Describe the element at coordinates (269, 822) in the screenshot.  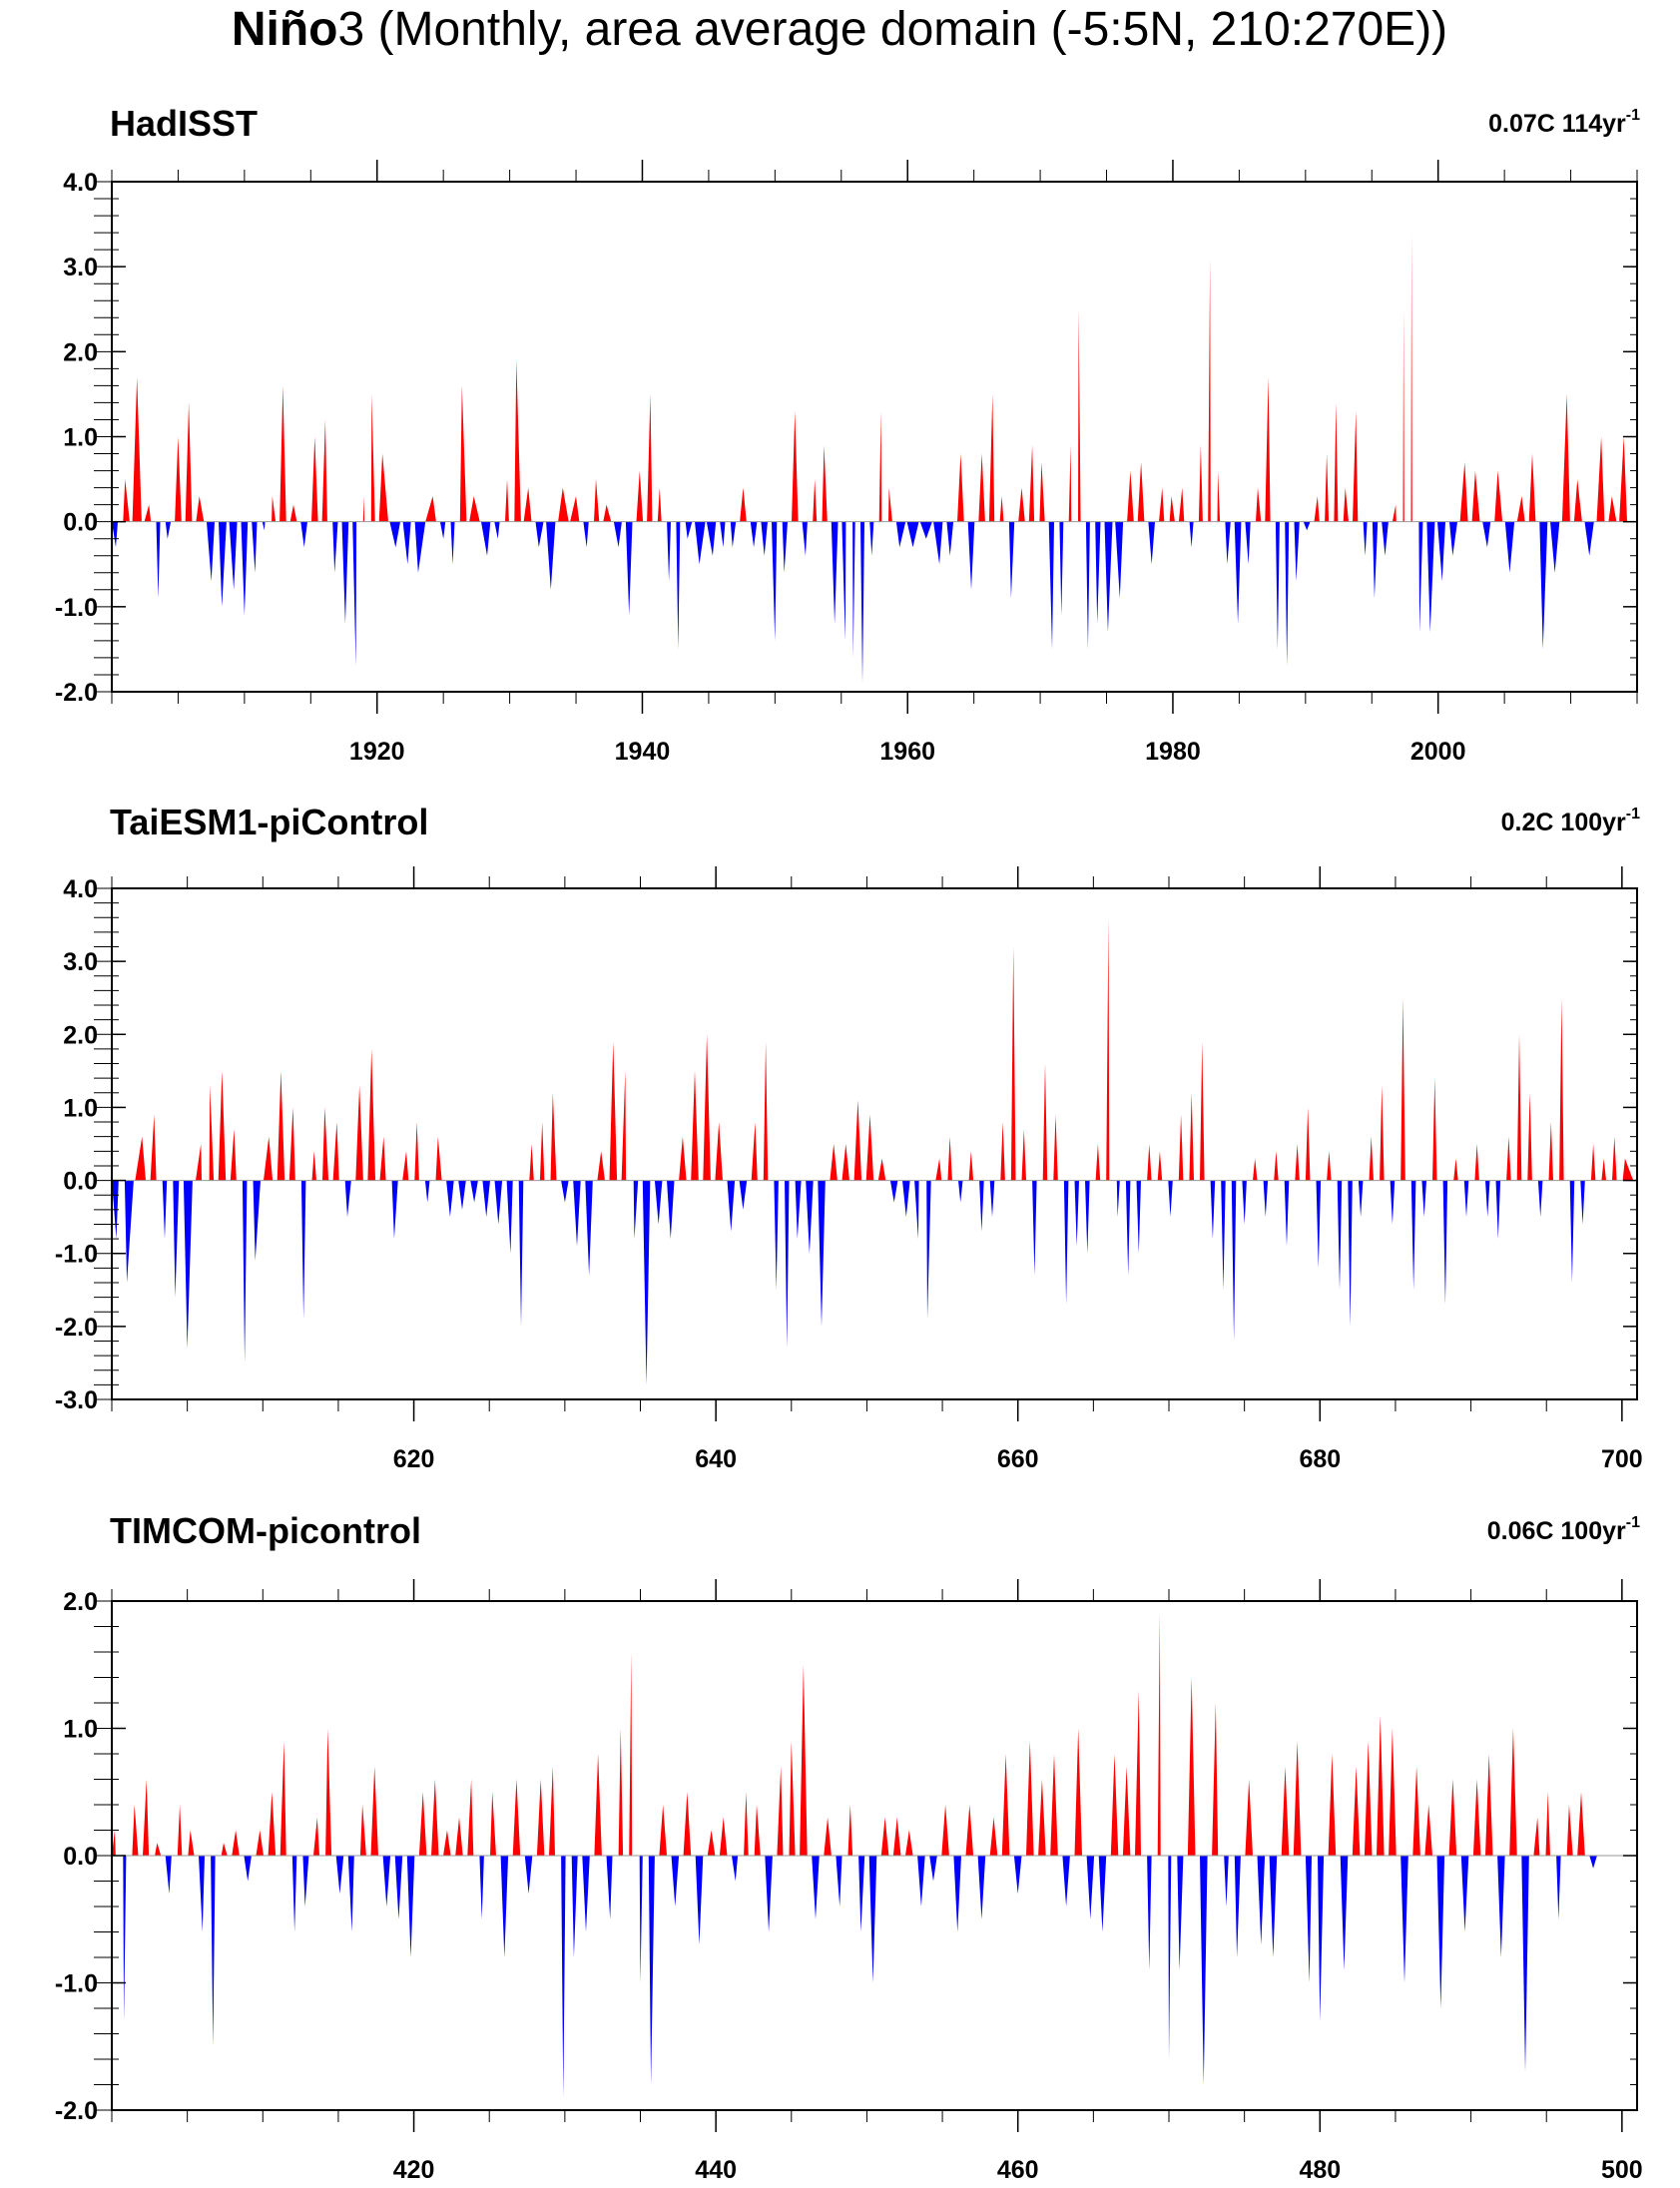
I see `panel-title: TaiESM1-piControl` at that location.